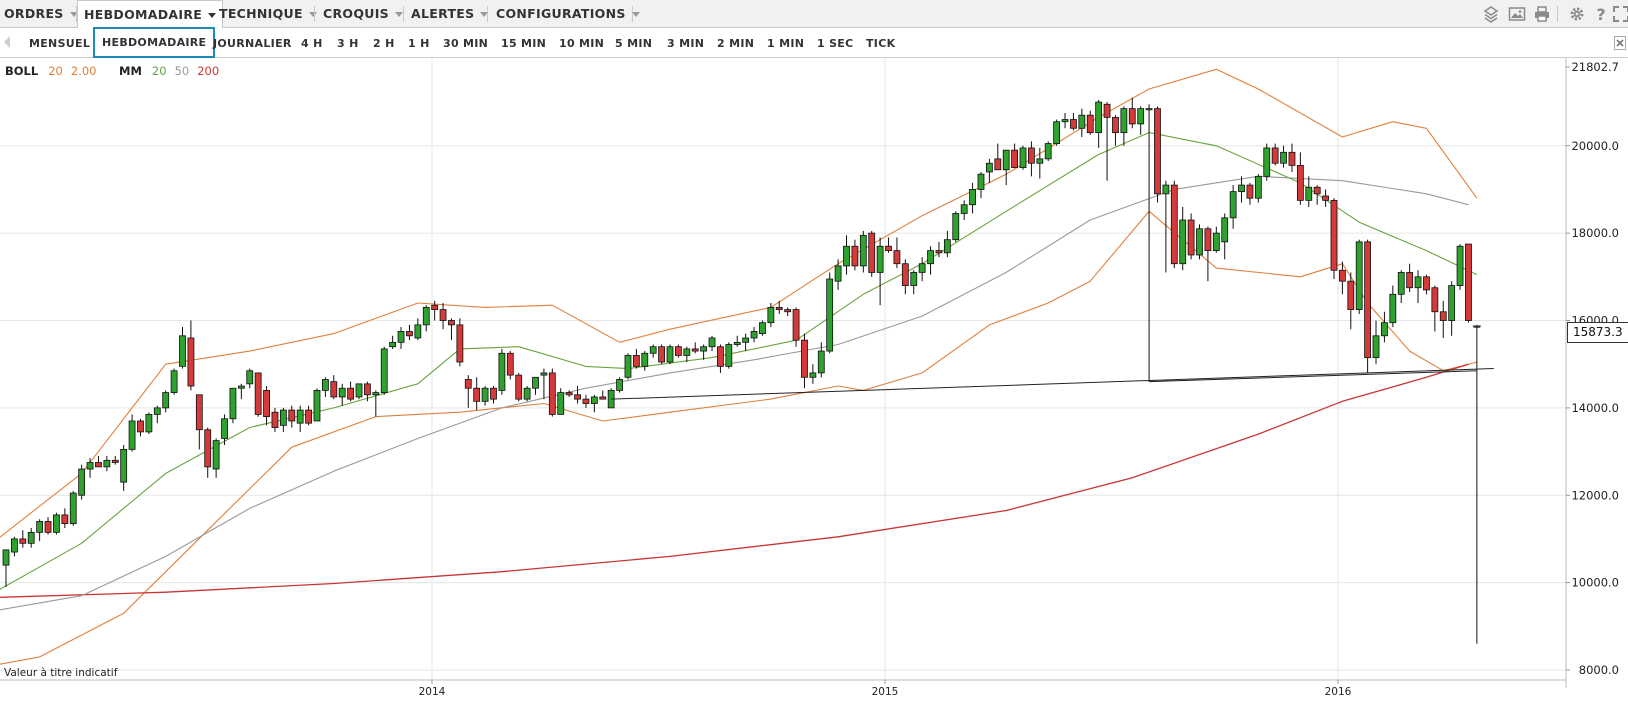 This screenshot has height=703, width=1628. I want to click on timeframe-journalier: JOURNALIER, so click(252, 43).